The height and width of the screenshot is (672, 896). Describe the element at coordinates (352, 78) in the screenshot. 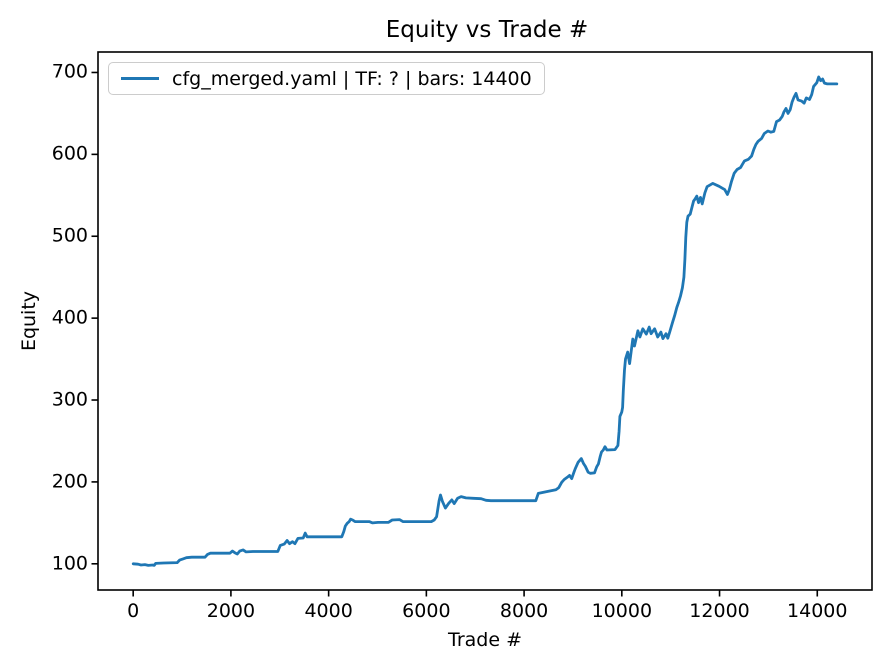

I see `legend-label: cfg_merged.yaml | TF: ? | bars: 14400` at that location.